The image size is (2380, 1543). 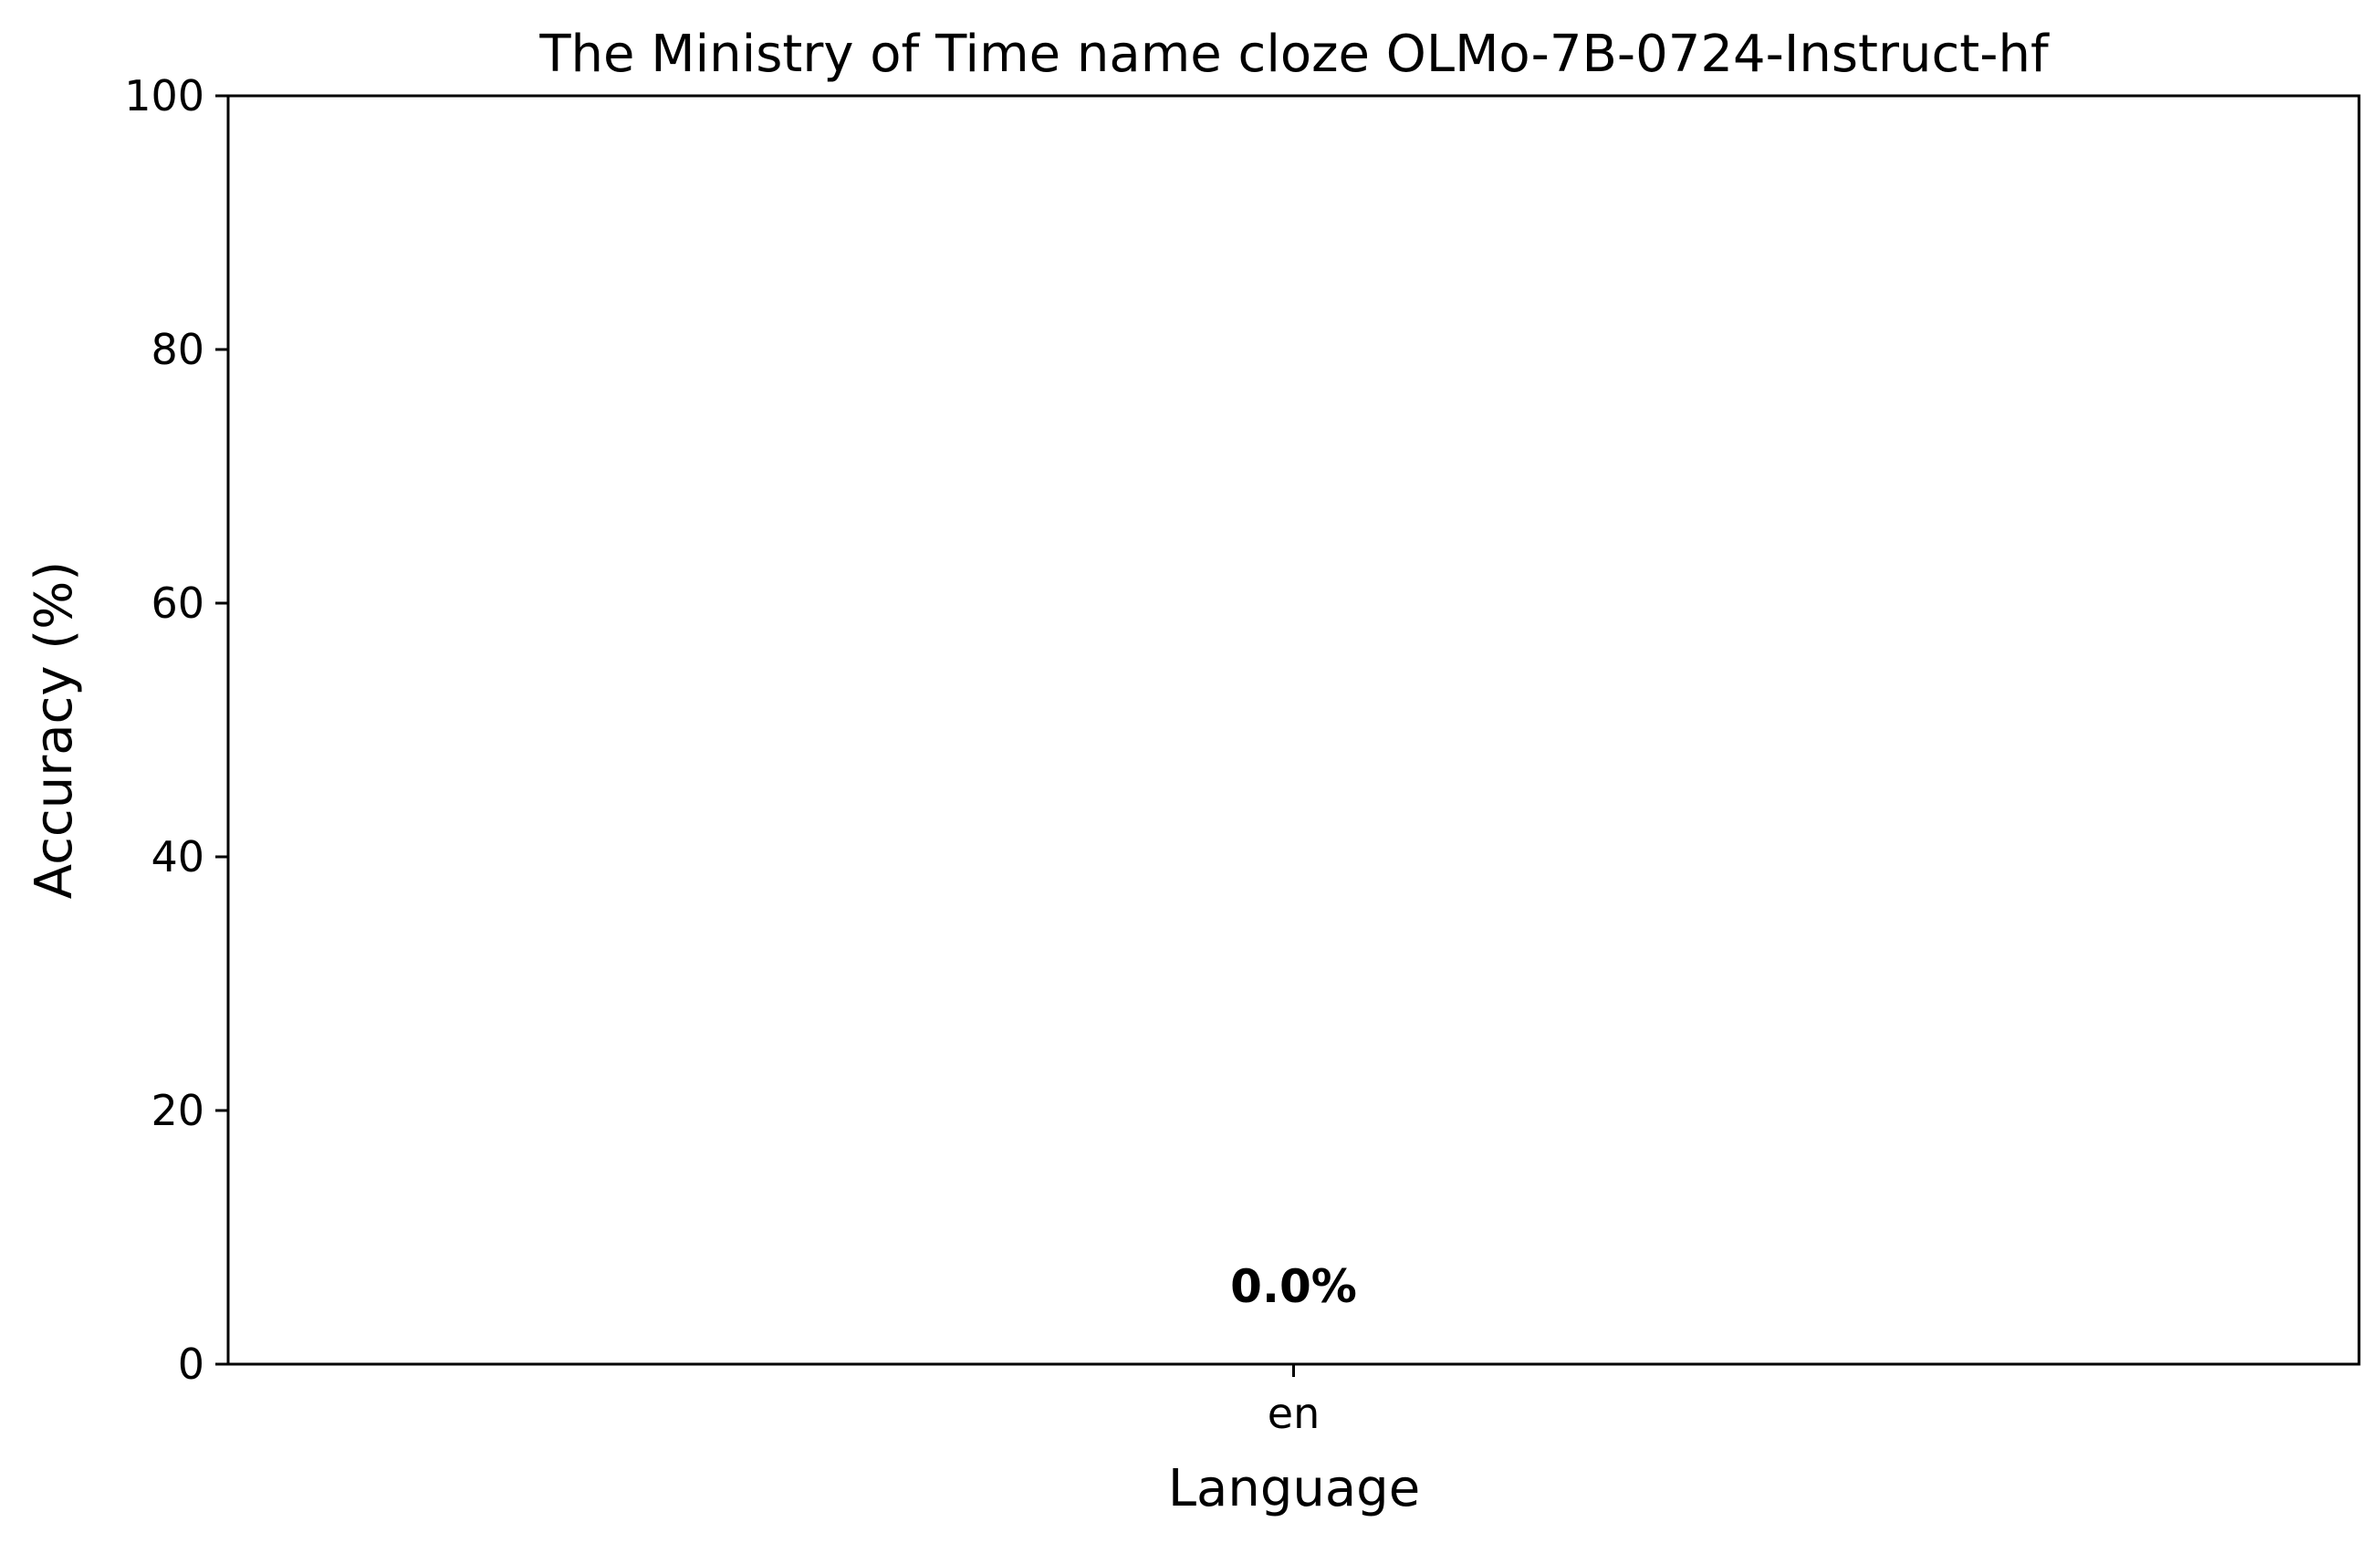 I want to click on data-labels-group: 0.0%, so click(x=1293, y=1286).